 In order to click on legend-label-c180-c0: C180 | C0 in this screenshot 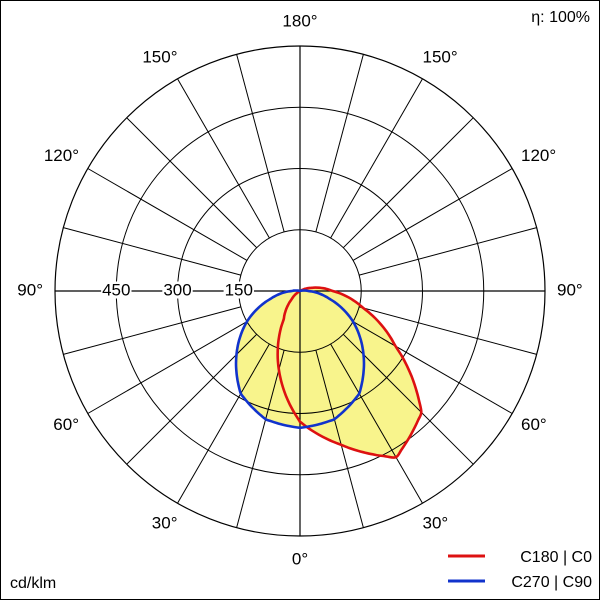, I will do `click(556, 557)`.